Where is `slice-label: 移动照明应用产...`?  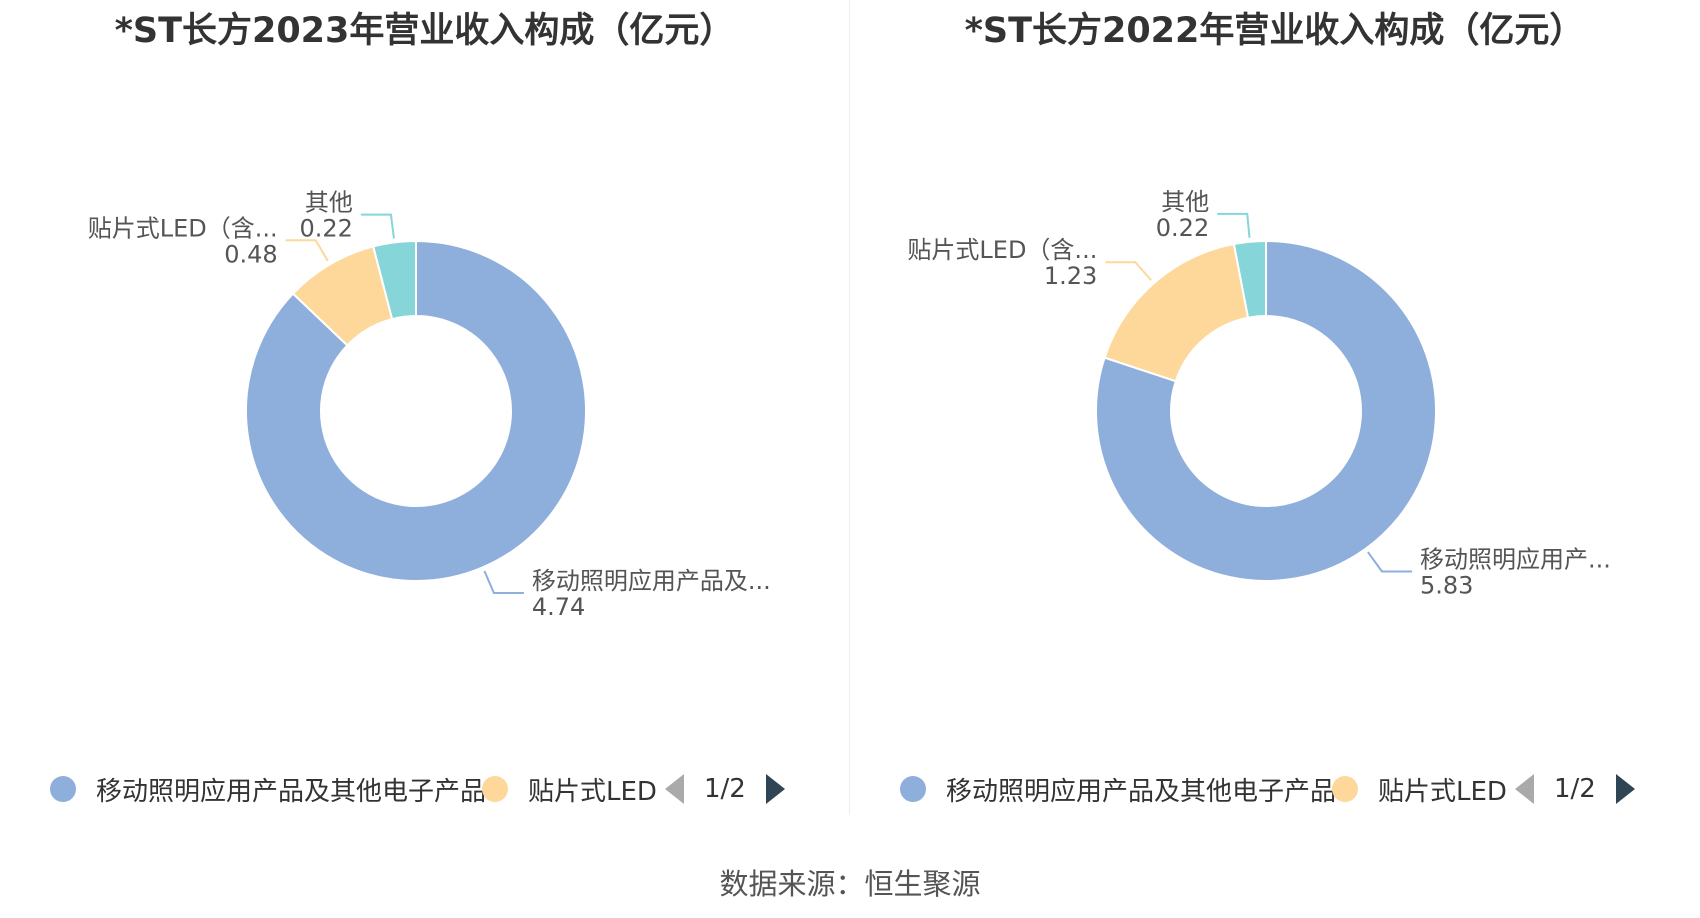 slice-label: 移动照明应用产... is located at coordinates (1515, 559).